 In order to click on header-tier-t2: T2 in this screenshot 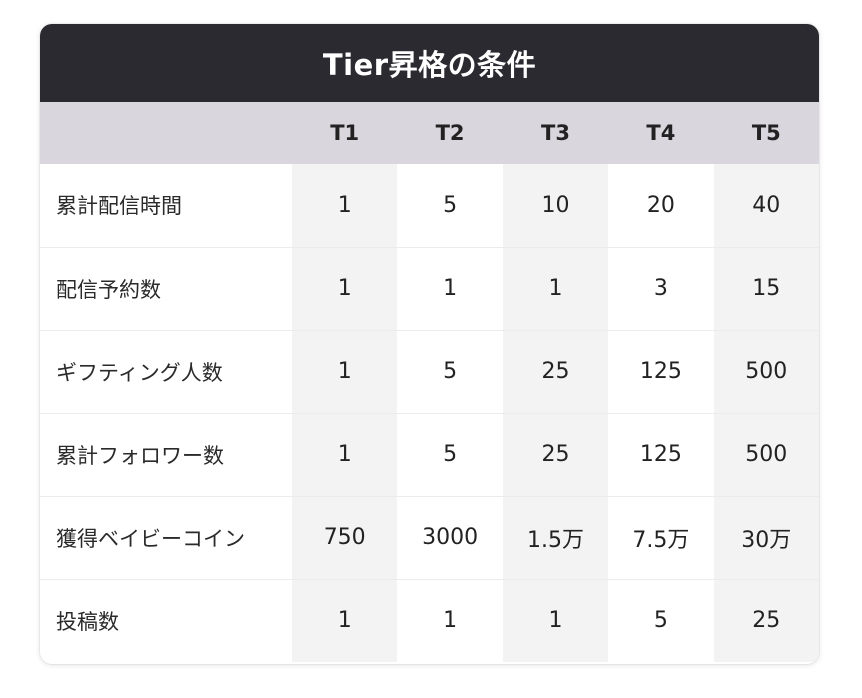, I will do `click(450, 133)`.